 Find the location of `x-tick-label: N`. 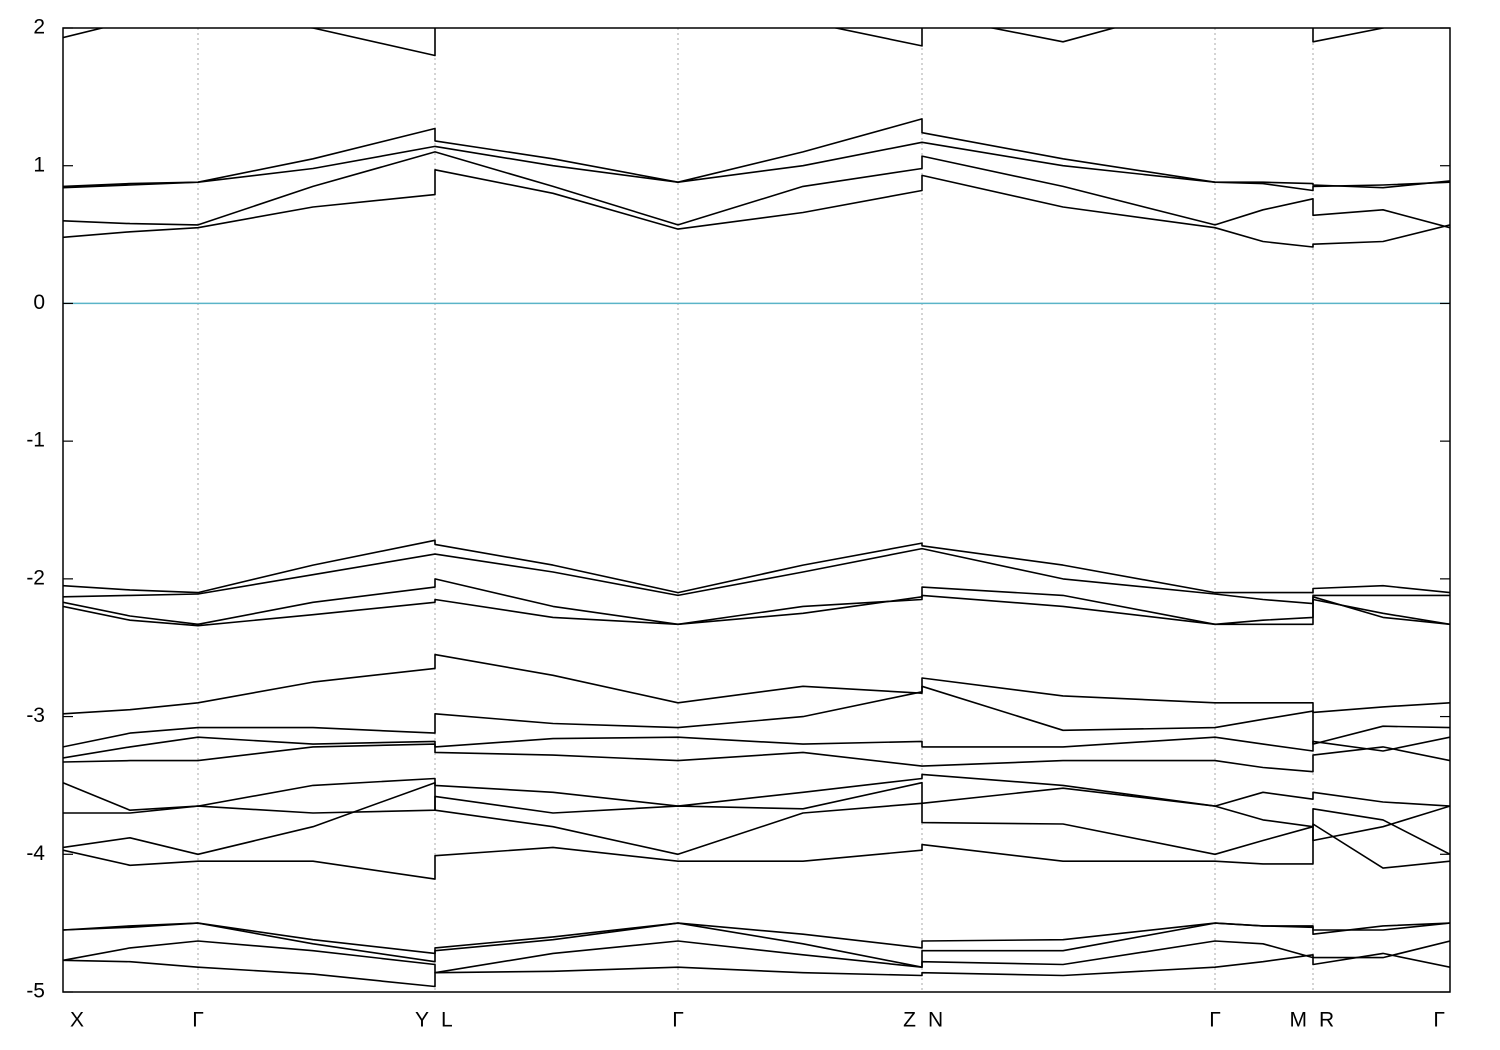

x-tick-label: N is located at coordinates (935, 1020).